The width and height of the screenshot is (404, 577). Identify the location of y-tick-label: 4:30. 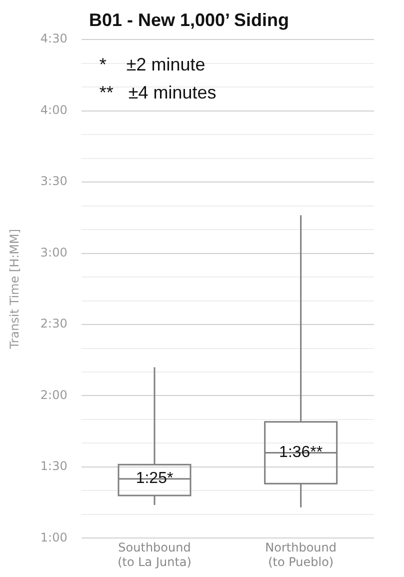
(54, 39).